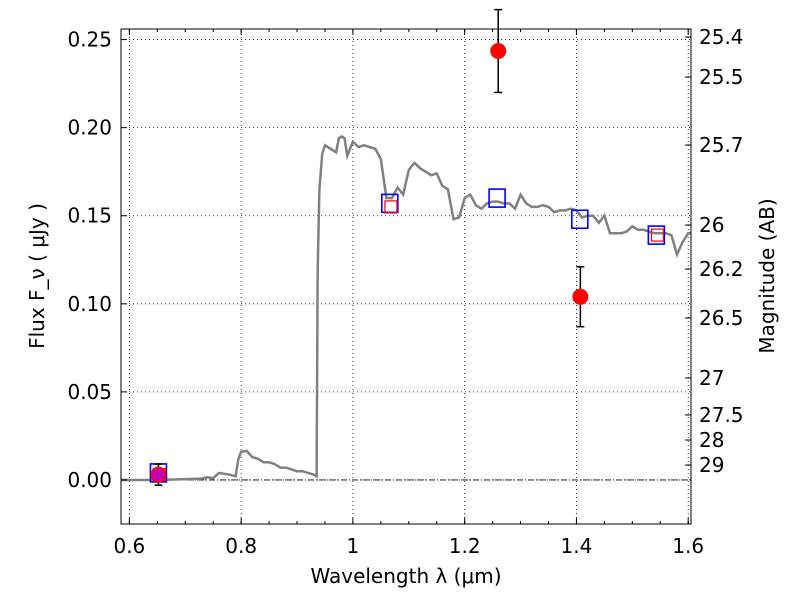  Describe the element at coordinates (89, 392) in the screenshot. I see `y-tick-label: 0.05` at that location.